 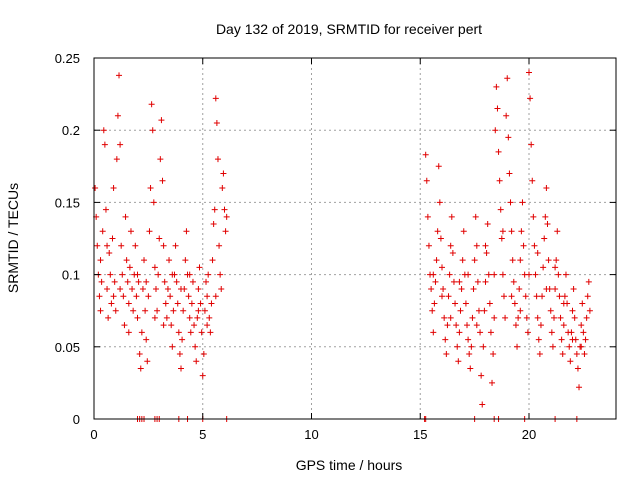 I want to click on y-tick-label: 0.2, so click(x=71, y=130).